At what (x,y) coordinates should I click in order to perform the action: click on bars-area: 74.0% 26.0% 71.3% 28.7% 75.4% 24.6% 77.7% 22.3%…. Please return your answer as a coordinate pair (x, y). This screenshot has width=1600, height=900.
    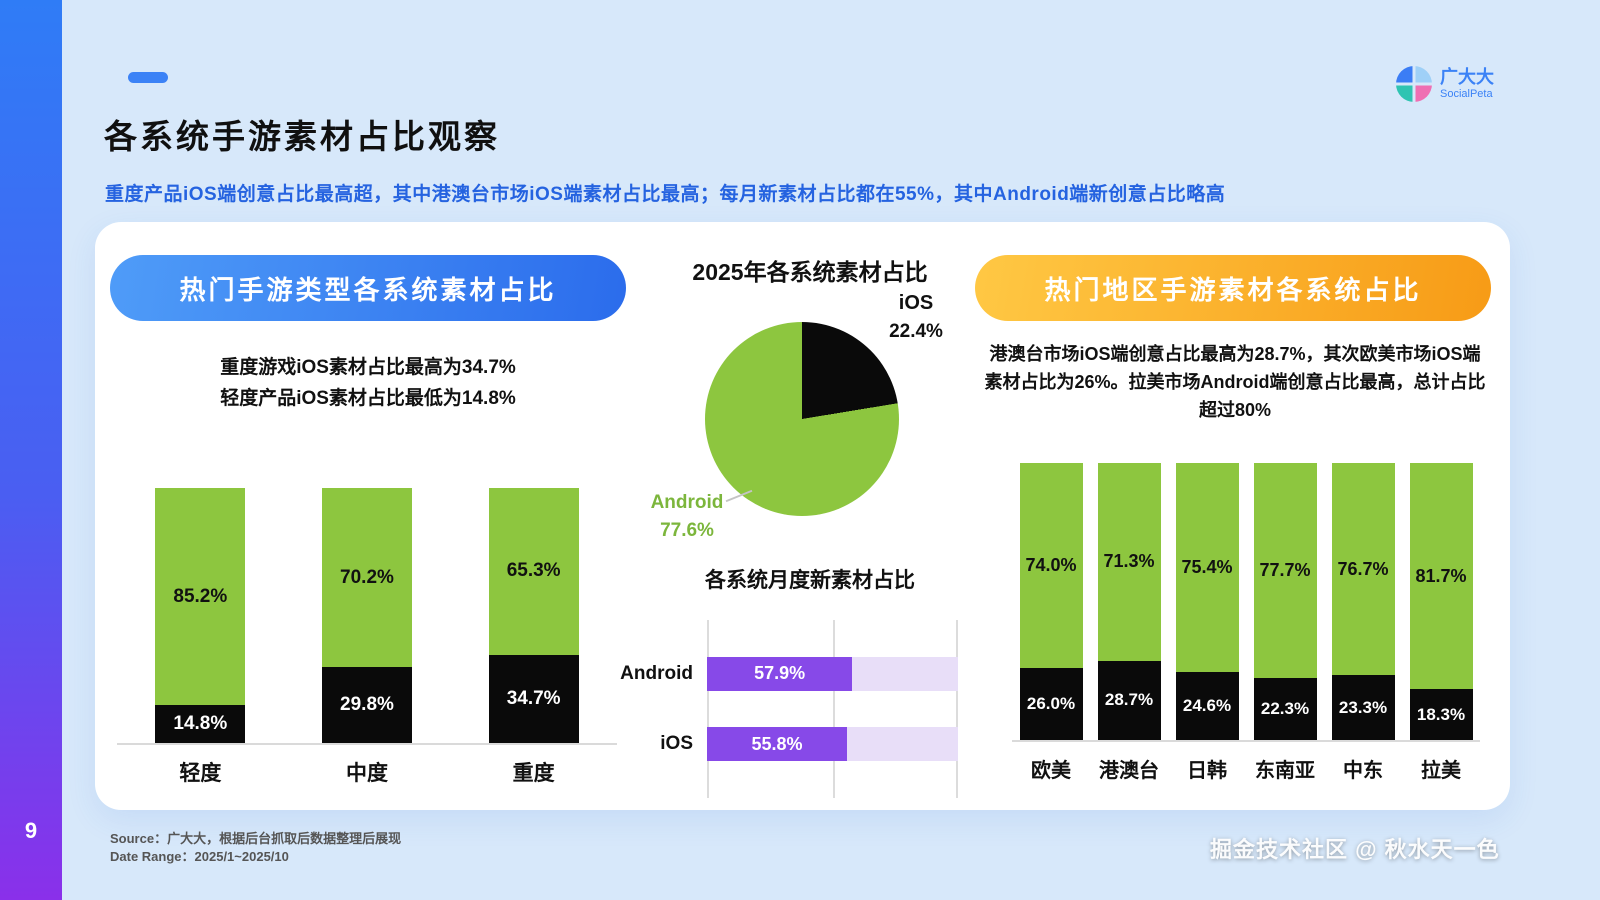
    Looking at the image, I should click on (1246, 602).